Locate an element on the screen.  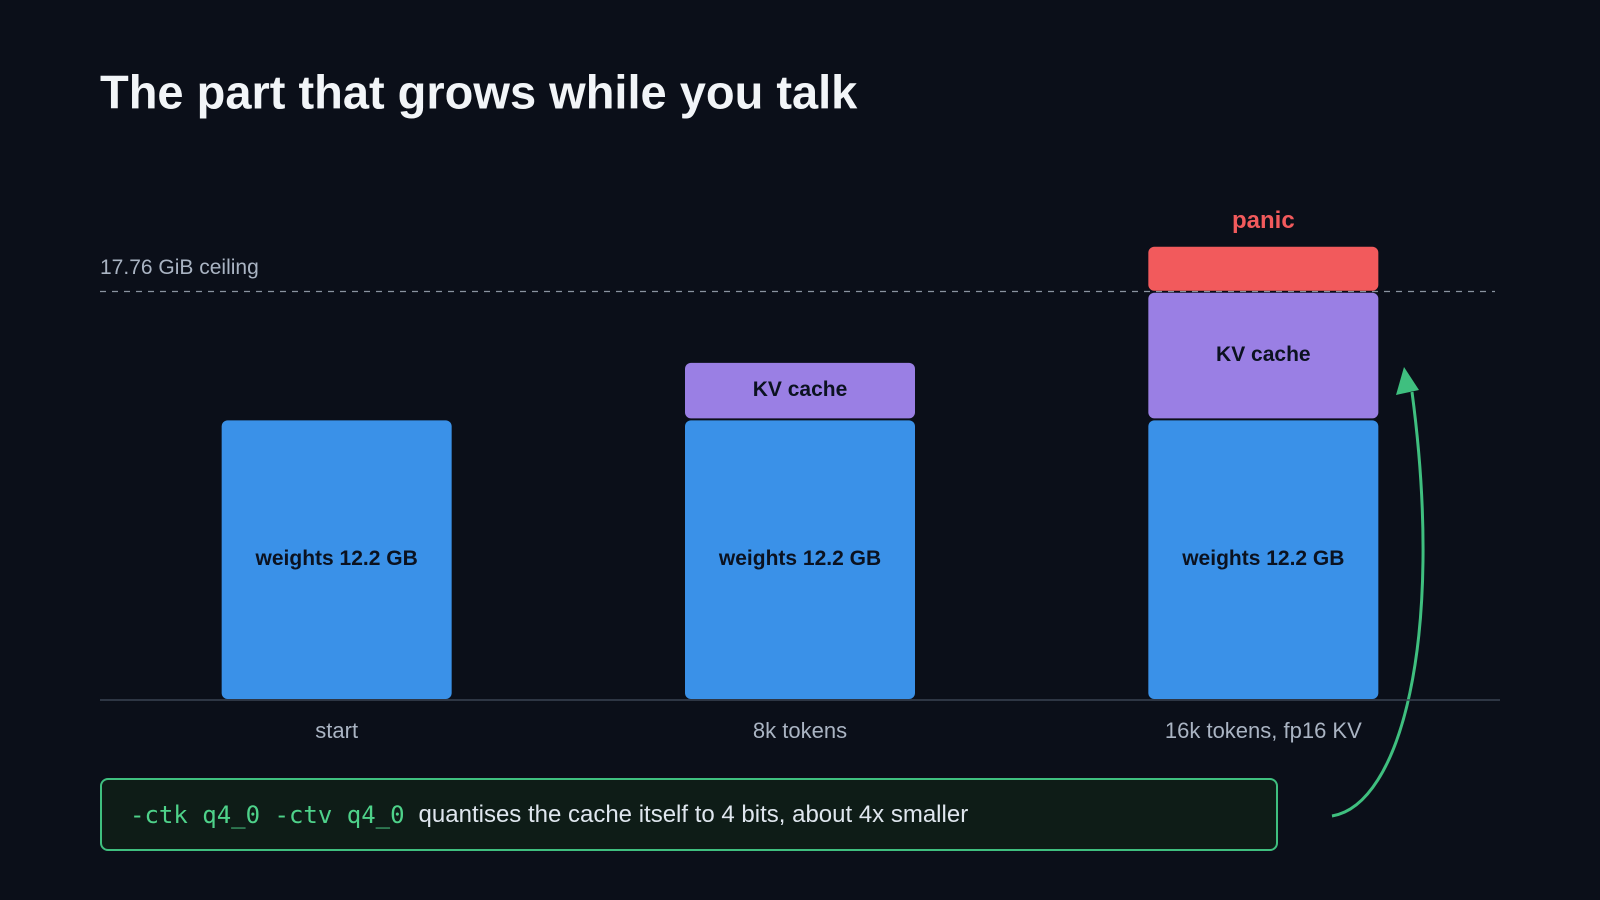
callout-code: -ctk q4_0 -ctv q4_0 is located at coordinates (267, 814).